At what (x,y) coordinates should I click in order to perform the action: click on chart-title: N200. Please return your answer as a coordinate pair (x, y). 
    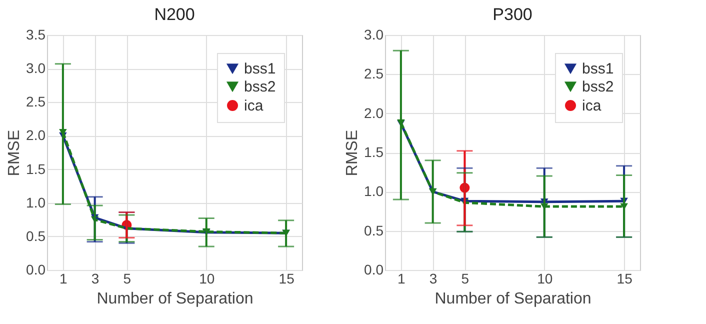
    Looking at the image, I should click on (174, 14).